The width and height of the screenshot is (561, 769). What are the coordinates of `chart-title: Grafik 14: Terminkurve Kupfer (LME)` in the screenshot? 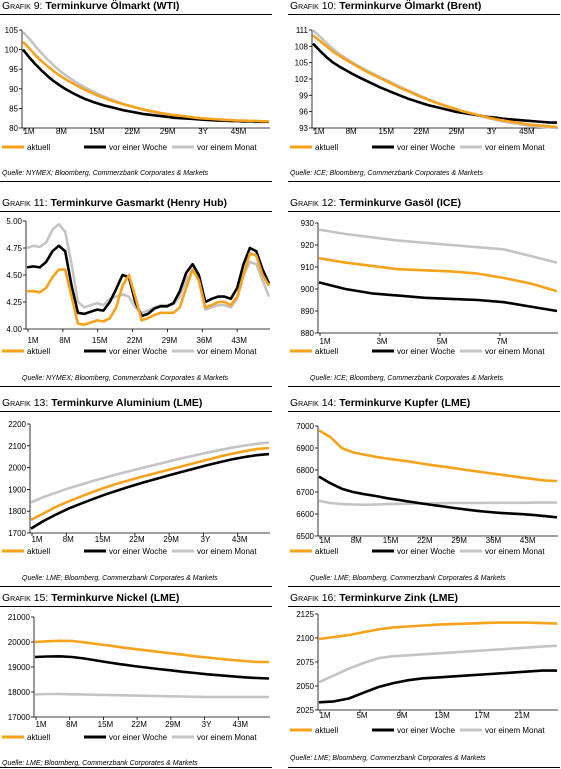 It's located at (380, 403).